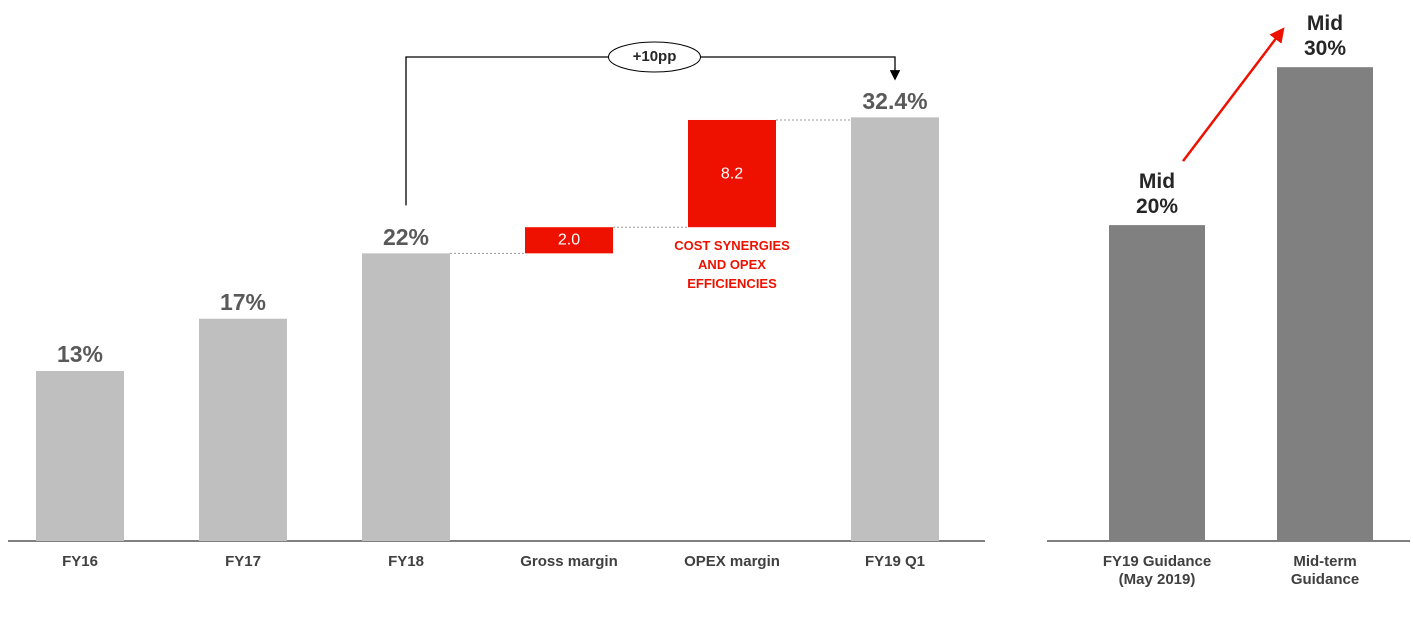 The width and height of the screenshot is (1413, 622). Describe the element at coordinates (1325, 35) in the screenshot. I see `value-label: Mid 30%` at that location.